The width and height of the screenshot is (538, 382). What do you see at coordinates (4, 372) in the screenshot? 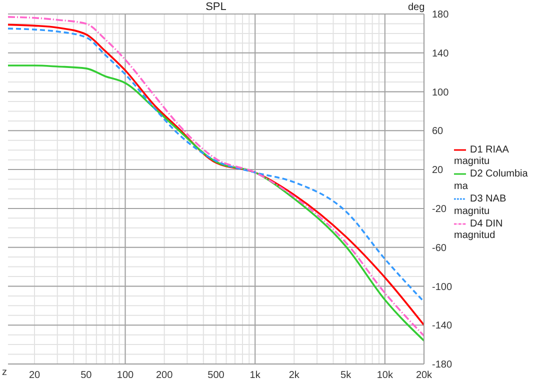
I see `x-axis-title: z` at bounding box center [4, 372].